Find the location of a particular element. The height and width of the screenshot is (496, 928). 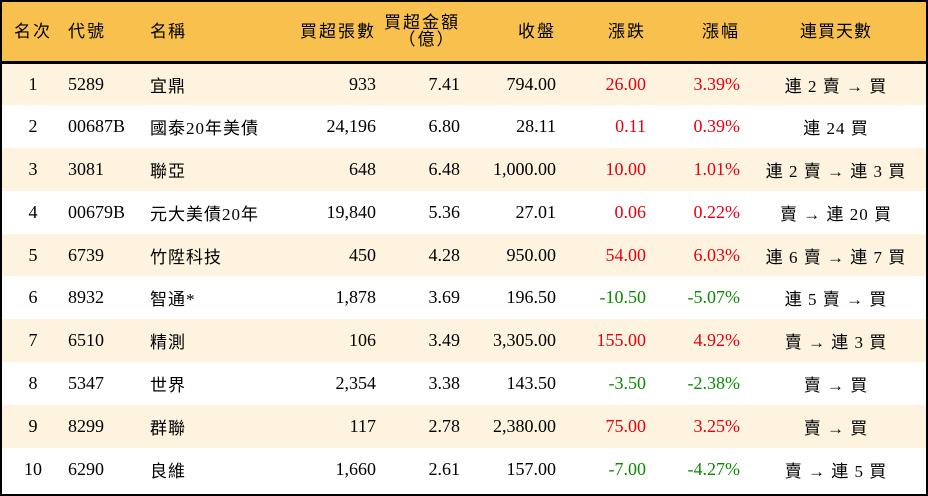

cell-name: 智通* is located at coordinates (173, 300).